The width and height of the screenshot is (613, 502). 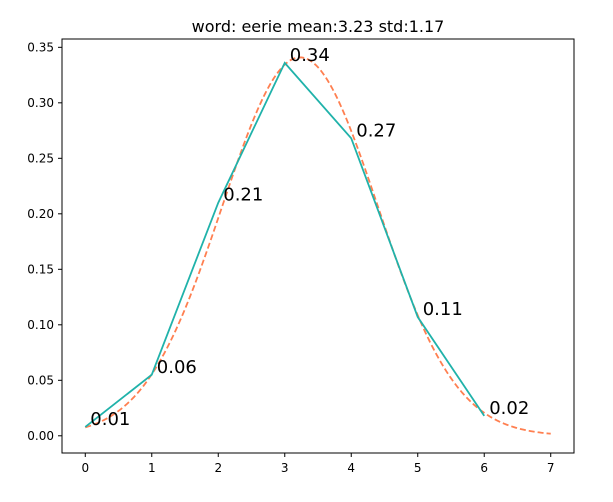 What do you see at coordinates (509, 408) in the screenshot?
I see `data-label: 0.02` at bounding box center [509, 408].